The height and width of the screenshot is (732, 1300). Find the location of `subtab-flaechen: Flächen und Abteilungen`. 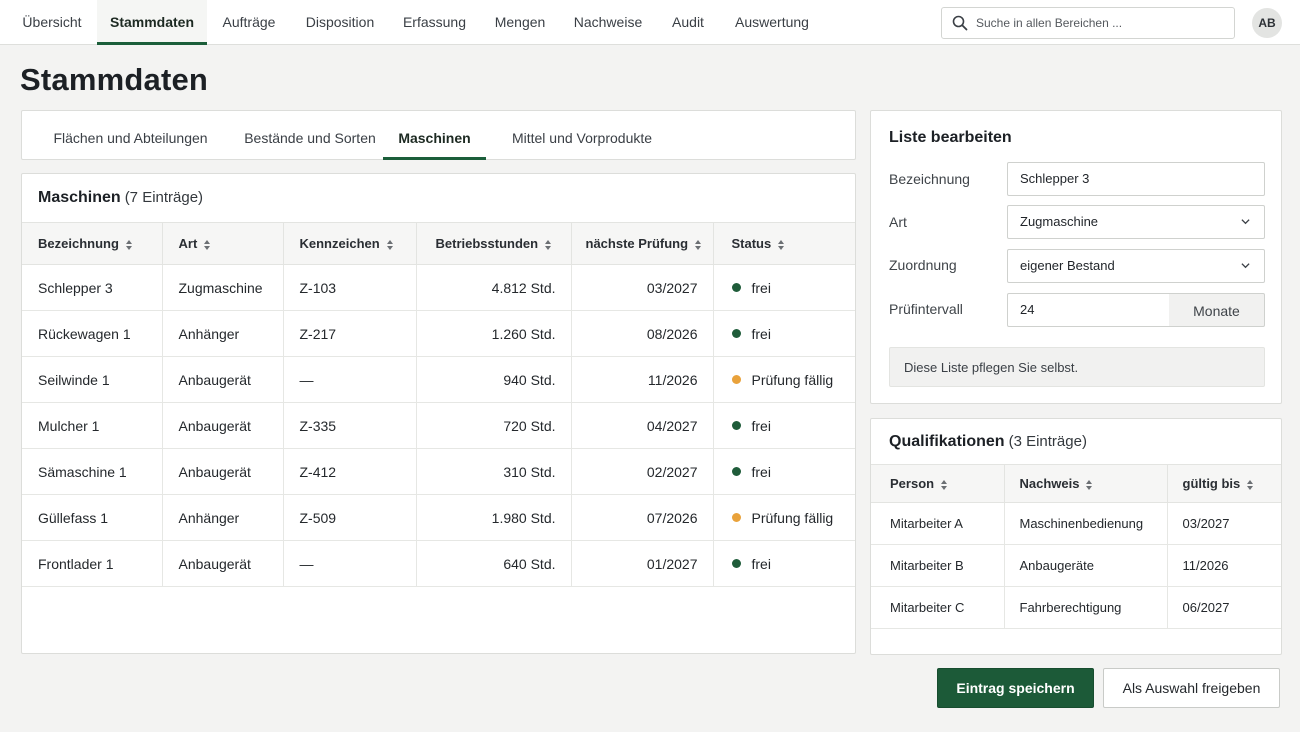

subtab-flaechen: Flächen und Abteilungen is located at coordinates (130, 138).